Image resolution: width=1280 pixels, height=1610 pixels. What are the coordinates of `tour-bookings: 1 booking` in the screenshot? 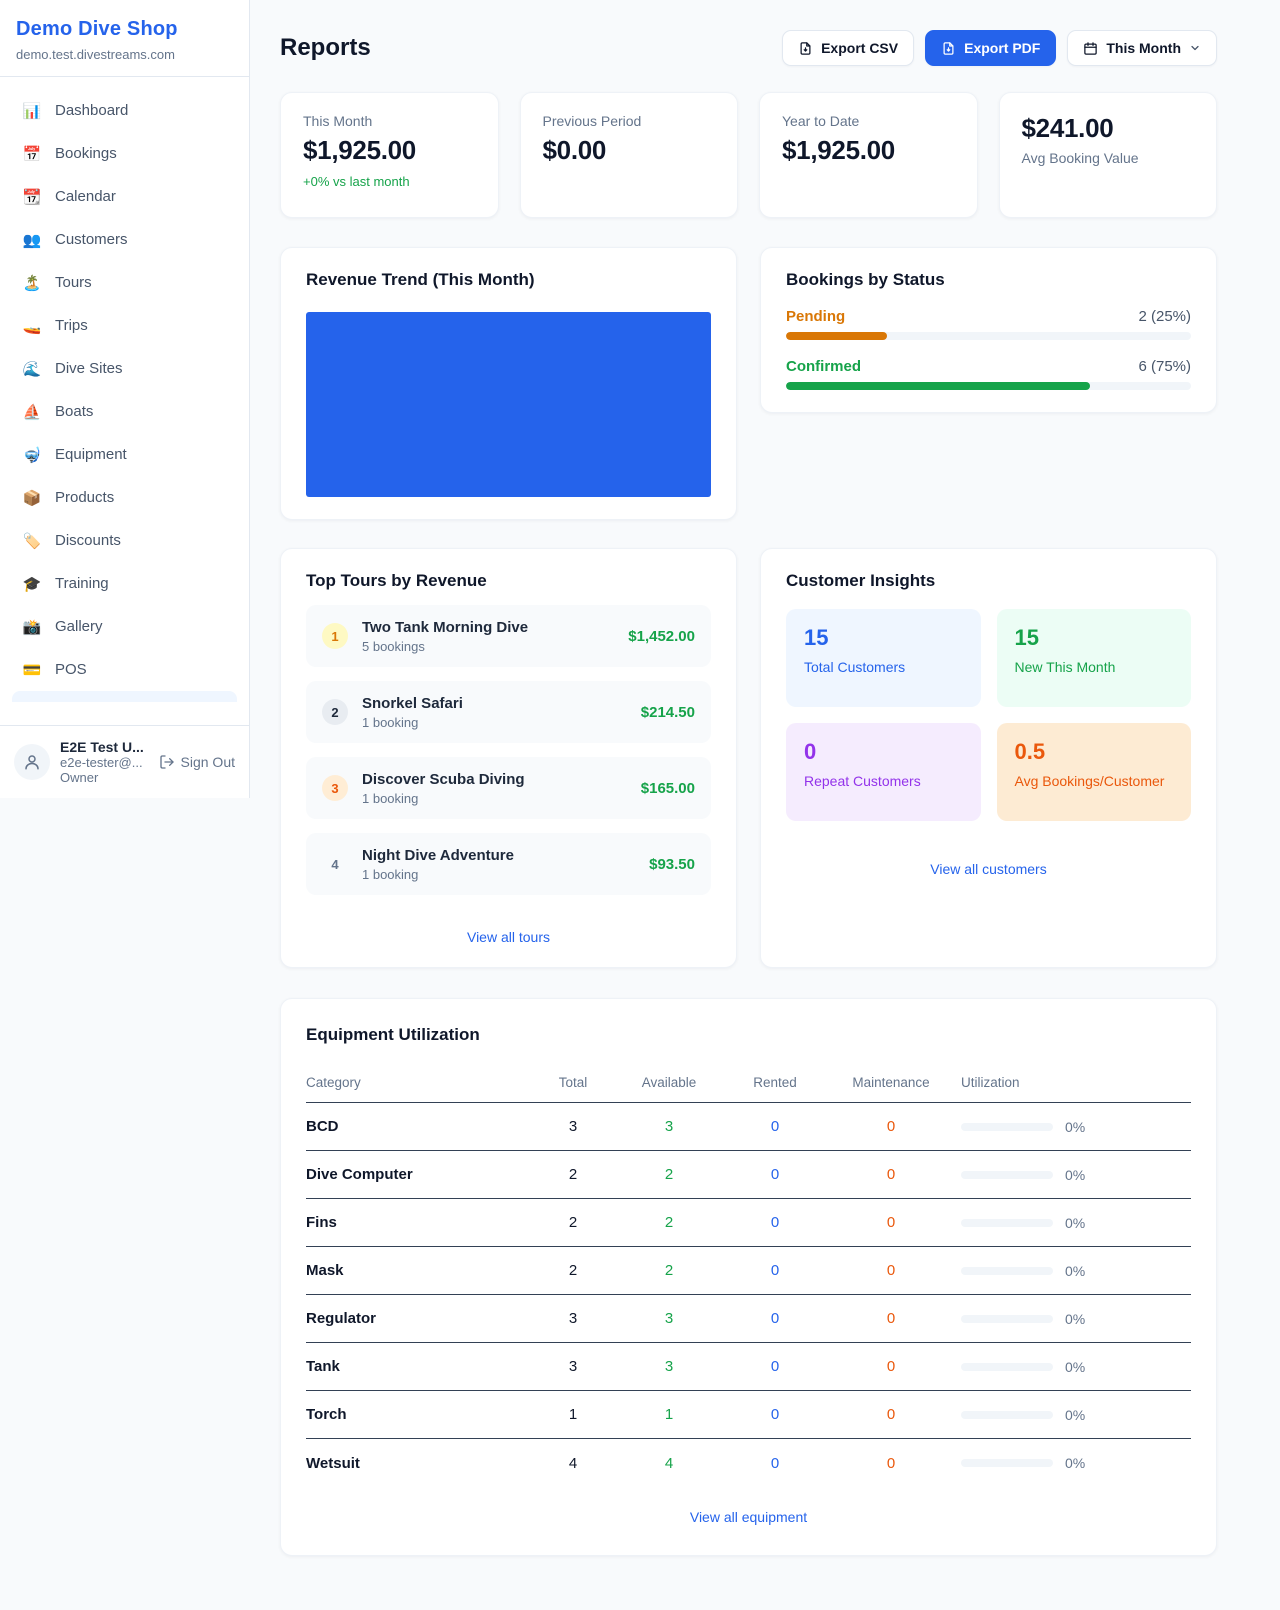 It's located at (390, 874).